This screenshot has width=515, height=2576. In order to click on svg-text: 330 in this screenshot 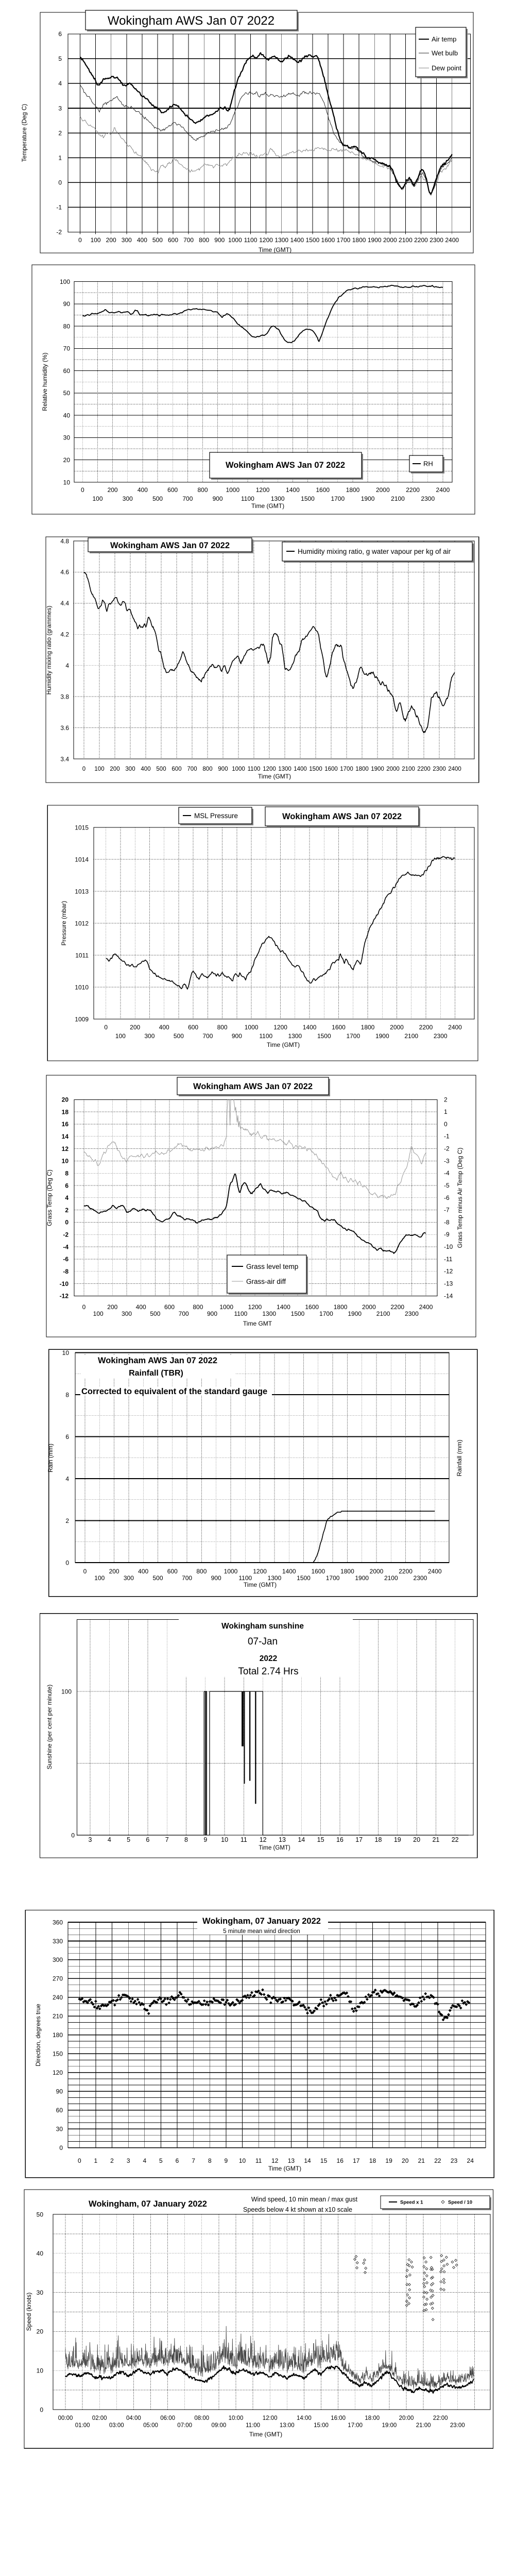, I will do `click(58, 1941)`.